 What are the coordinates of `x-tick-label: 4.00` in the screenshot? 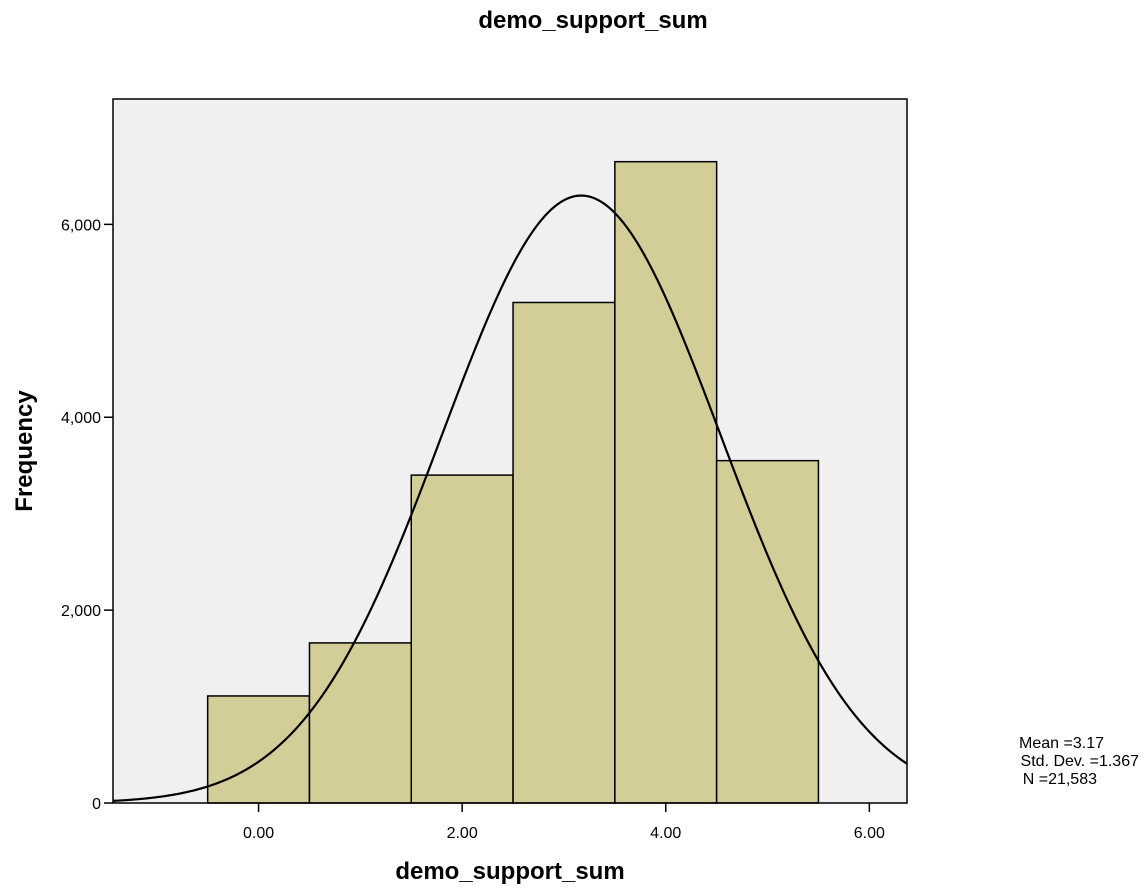 It's located at (665, 833).